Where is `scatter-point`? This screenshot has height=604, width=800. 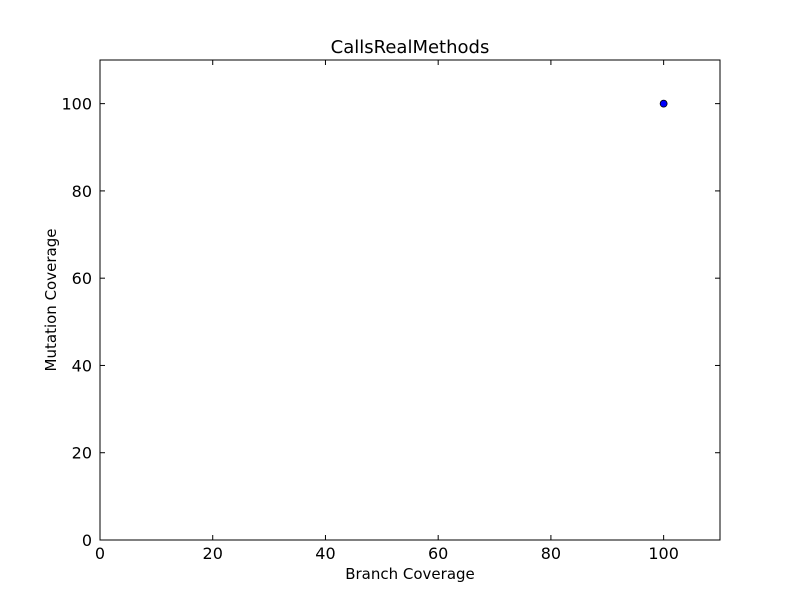
scatter-point is located at coordinates (663, 103).